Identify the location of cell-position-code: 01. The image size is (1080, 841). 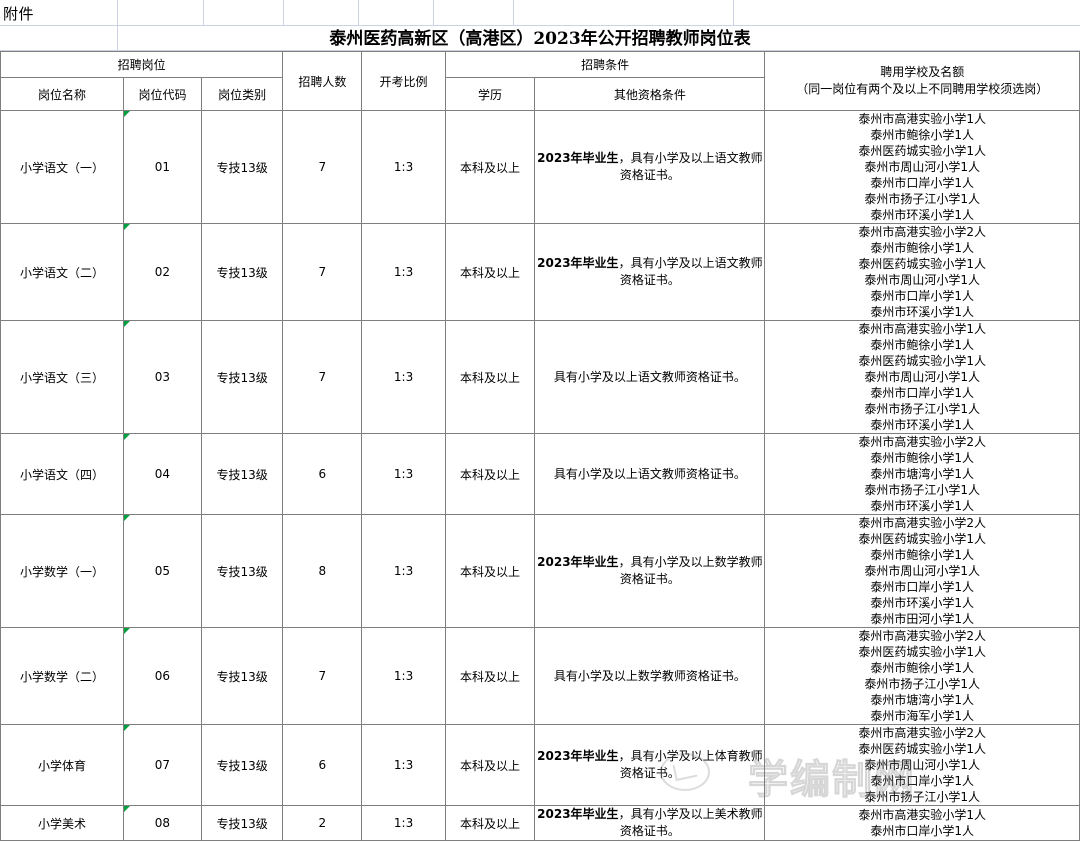
(162, 167).